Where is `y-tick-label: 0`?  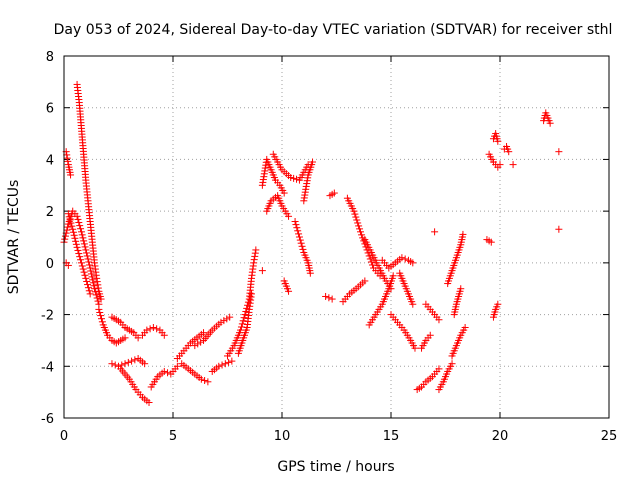 y-tick-label: 0 is located at coordinates (50, 264).